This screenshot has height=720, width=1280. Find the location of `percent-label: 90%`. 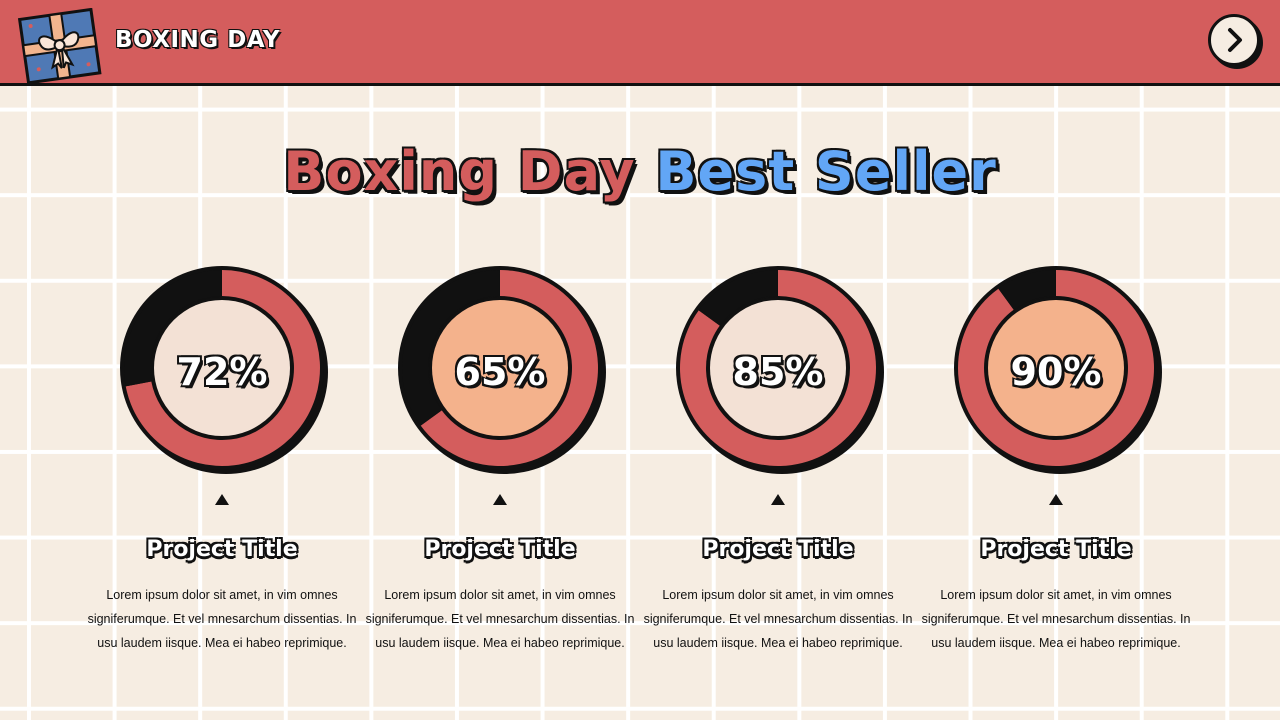

percent-label: 90% is located at coordinates (1056, 372).